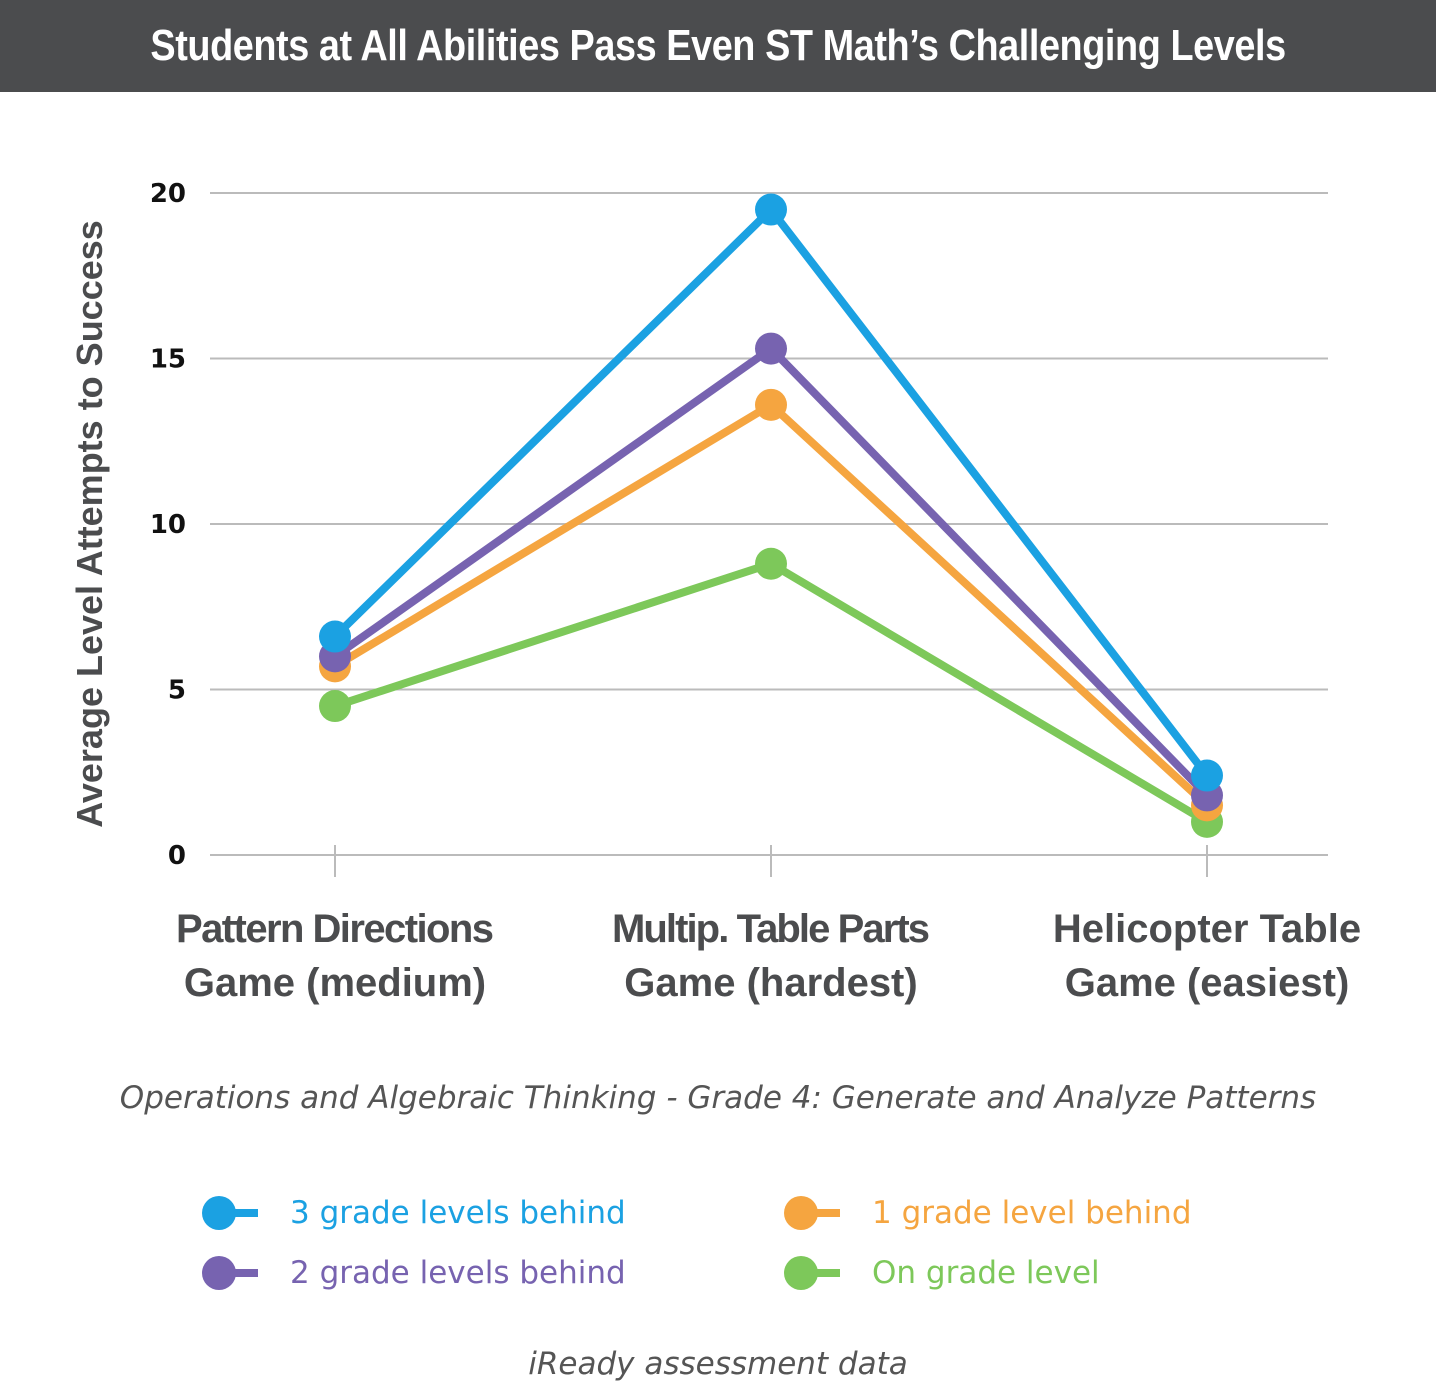 The width and height of the screenshot is (1436, 1384). Describe the element at coordinates (458, 1273) in the screenshot. I see `legend-label: 2 grade levels behind` at that location.